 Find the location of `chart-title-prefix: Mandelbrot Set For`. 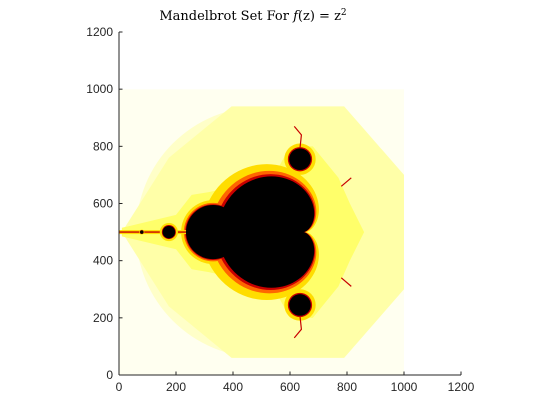

chart-title-prefix: Mandelbrot Set For is located at coordinates (226, 16).